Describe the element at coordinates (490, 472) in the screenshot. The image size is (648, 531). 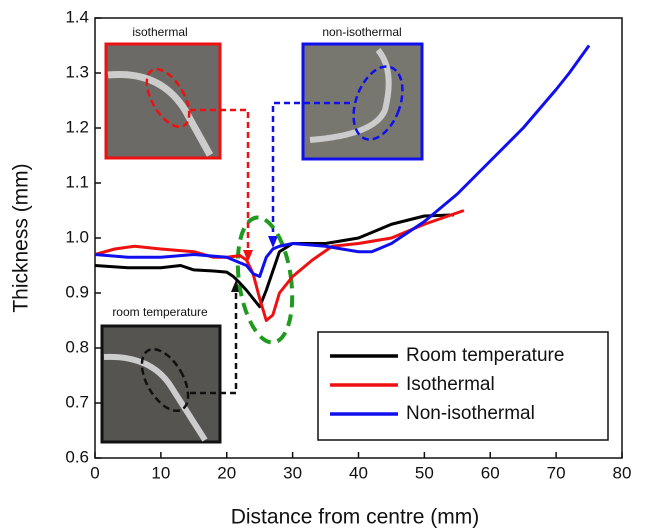
I see `x-tick-label: 60` at that location.